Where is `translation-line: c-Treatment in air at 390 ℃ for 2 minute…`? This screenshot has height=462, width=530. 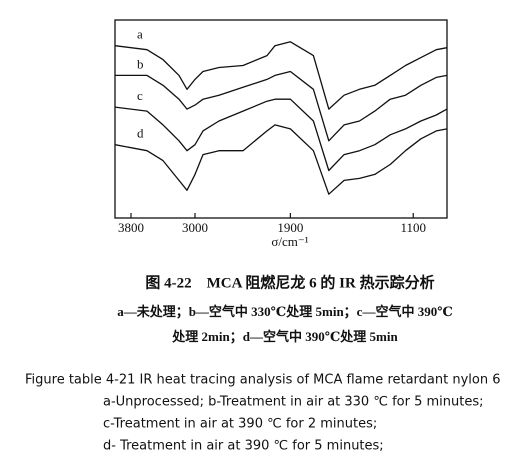 translation-line: c-Treatment in air at 390 ℃ for 2 minute… is located at coordinates (240, 424).